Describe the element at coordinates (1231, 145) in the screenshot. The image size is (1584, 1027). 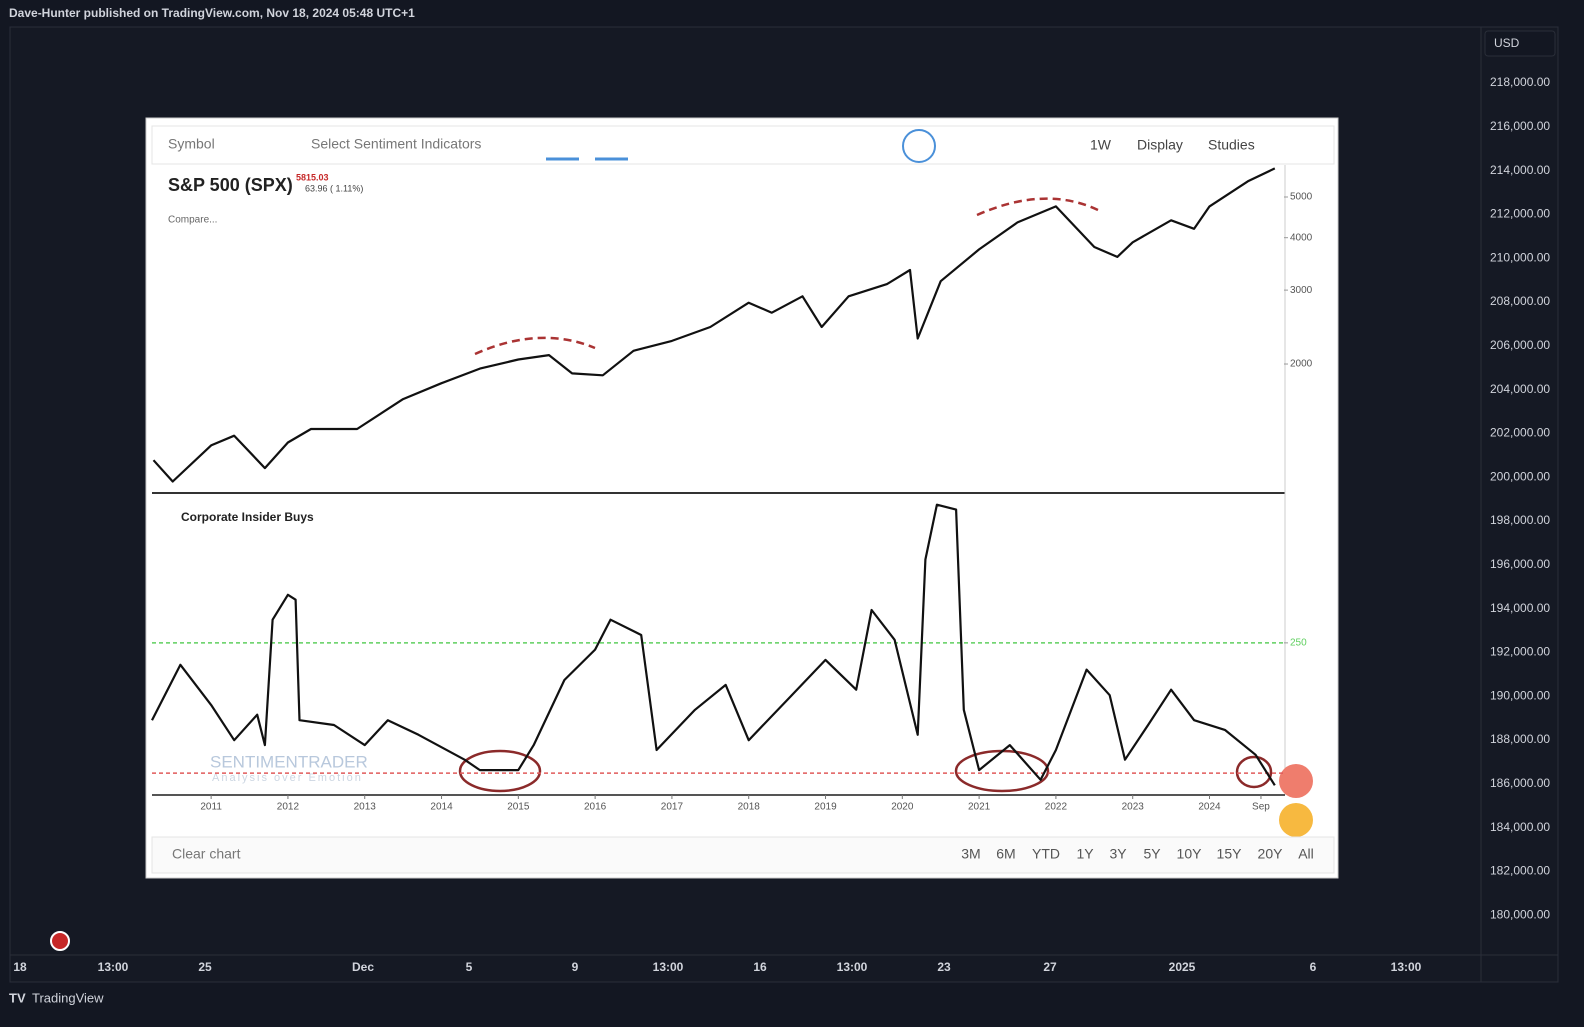
I see `studies-menu: Studies` at that location.